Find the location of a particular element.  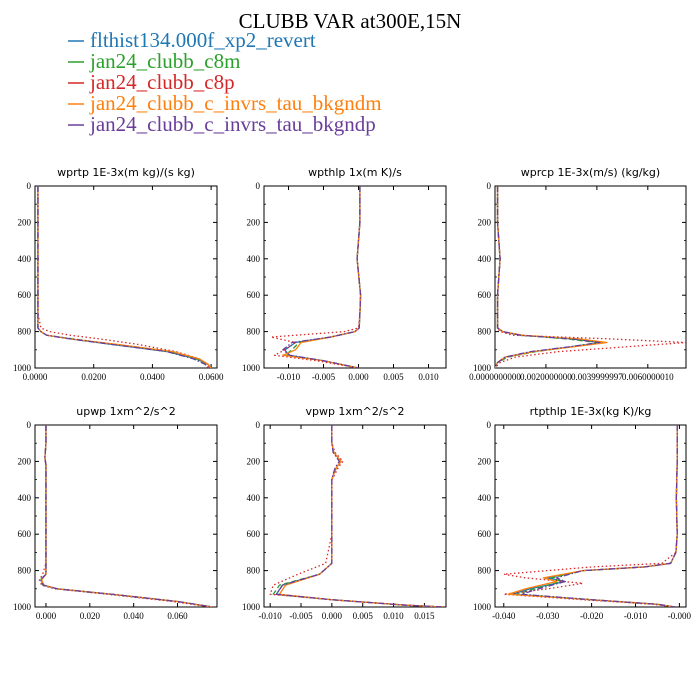

x-tick-label: -0.030 is located at coordinates (548, 616).